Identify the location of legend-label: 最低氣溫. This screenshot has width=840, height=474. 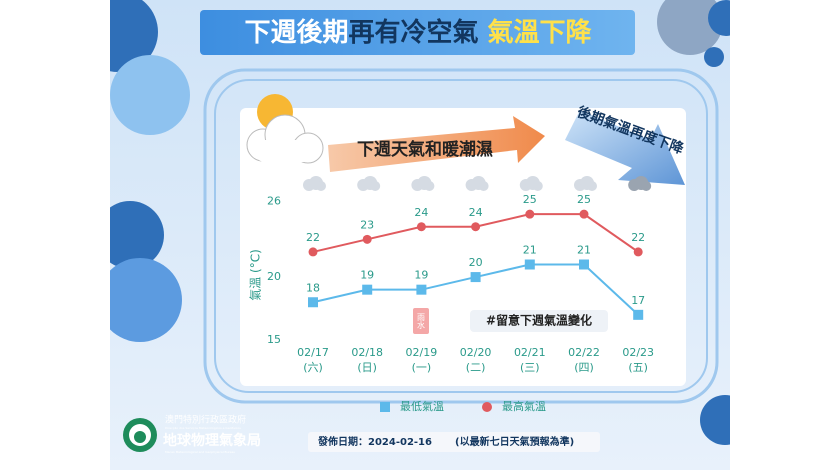
(422, 406).